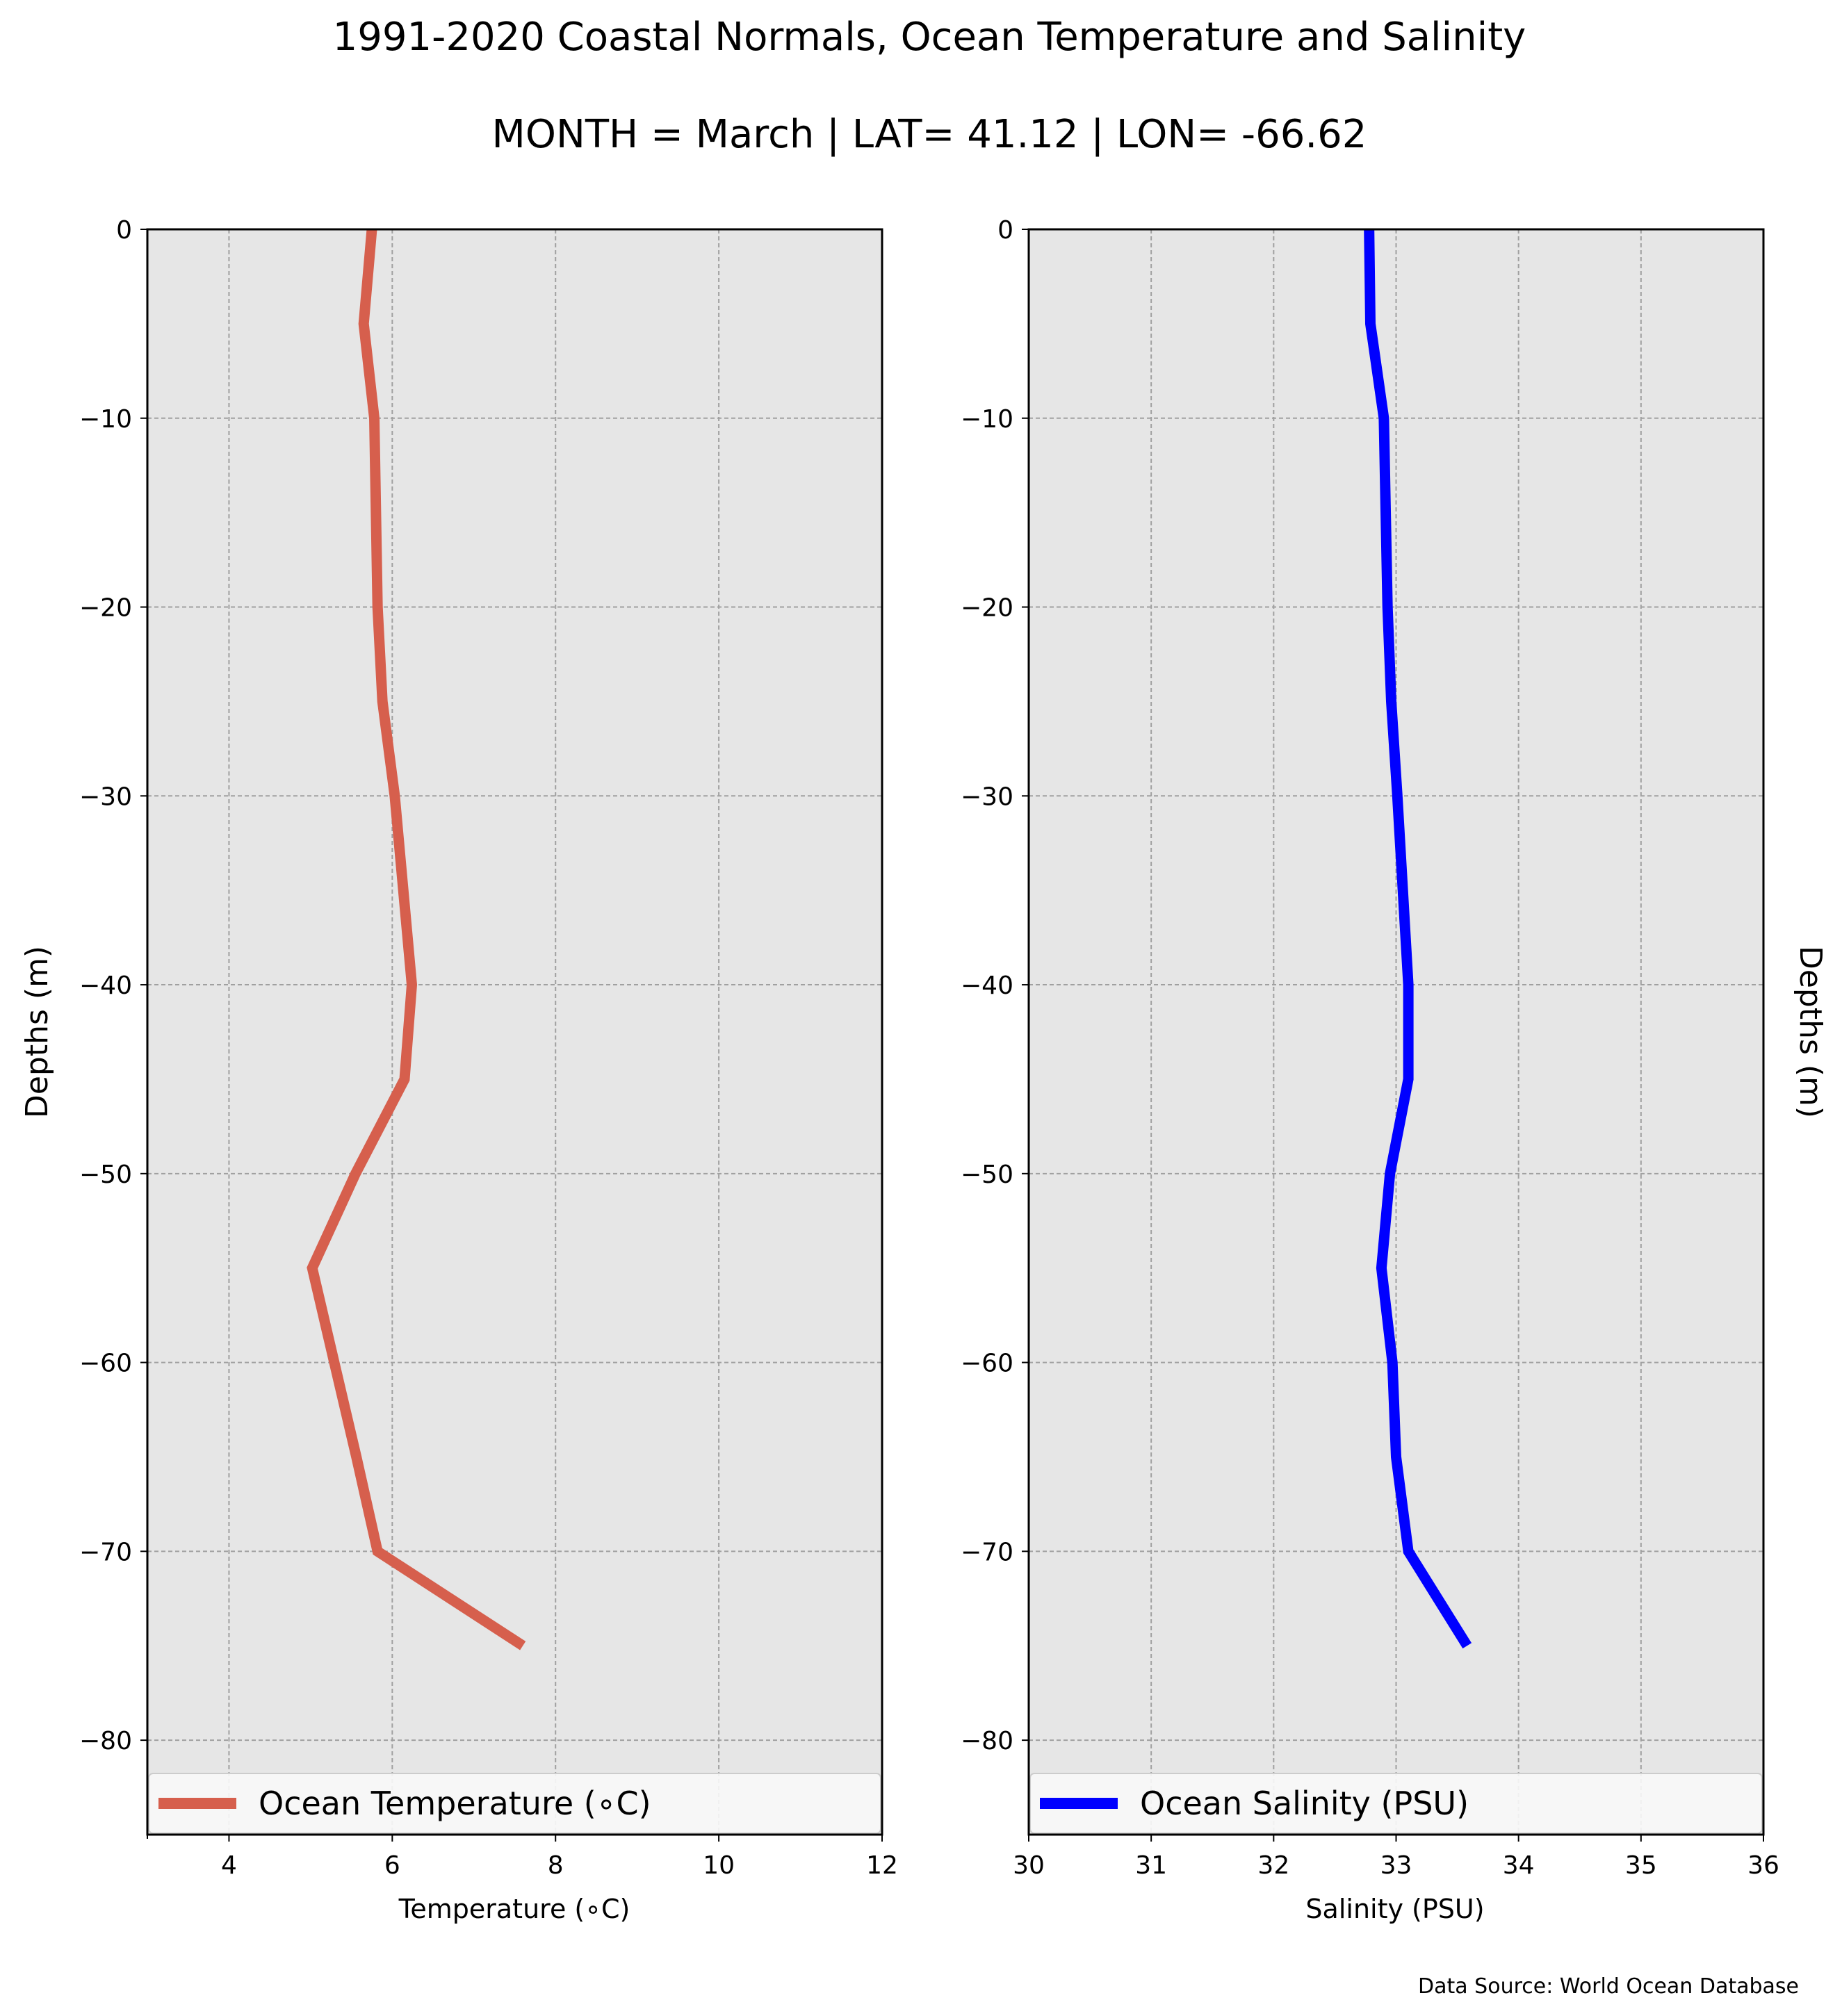 The image size is (1842, 2016). I want to click on legend: Ocean Salinity (PSU), so click(1396, 1804).